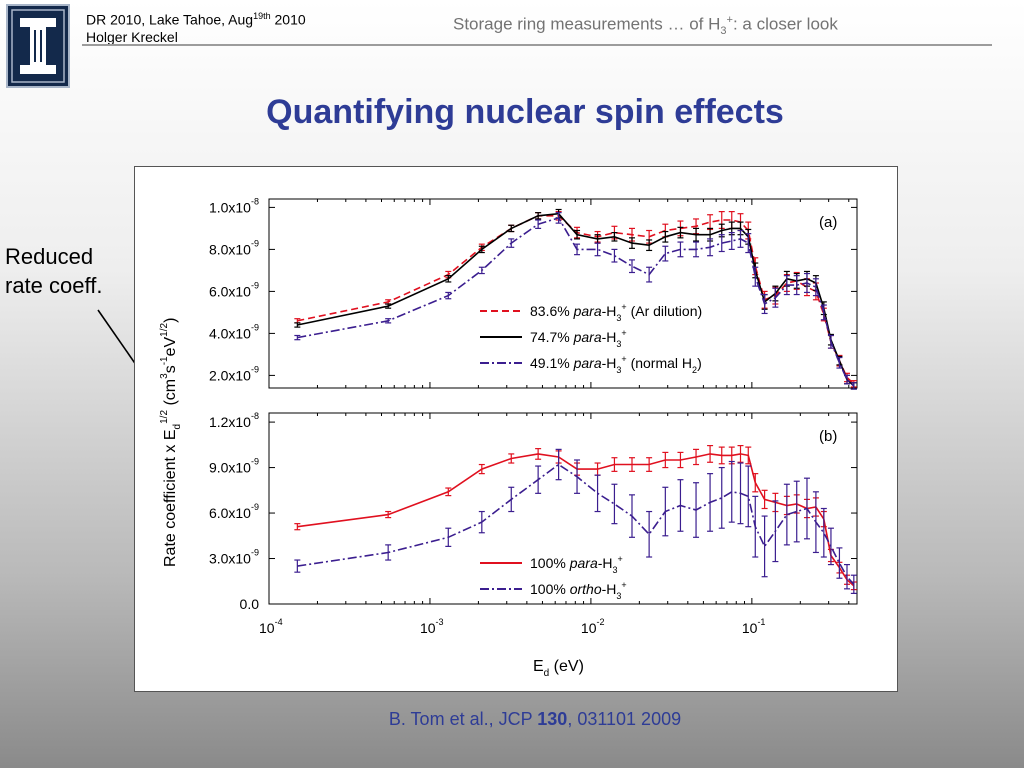 This screenshot has height=768, width=1024. I want to click on panel-label: (b), so click(828, 436).